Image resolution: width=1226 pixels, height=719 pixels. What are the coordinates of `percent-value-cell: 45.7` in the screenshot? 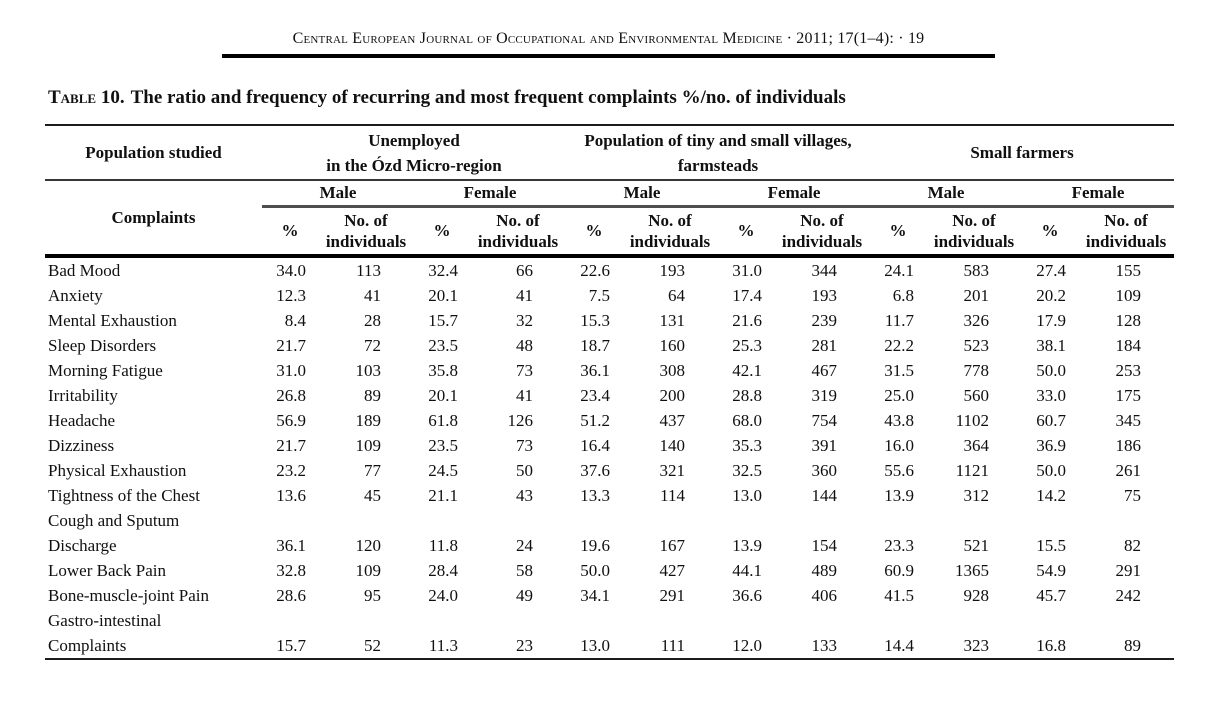 It's located at (1051, 595).